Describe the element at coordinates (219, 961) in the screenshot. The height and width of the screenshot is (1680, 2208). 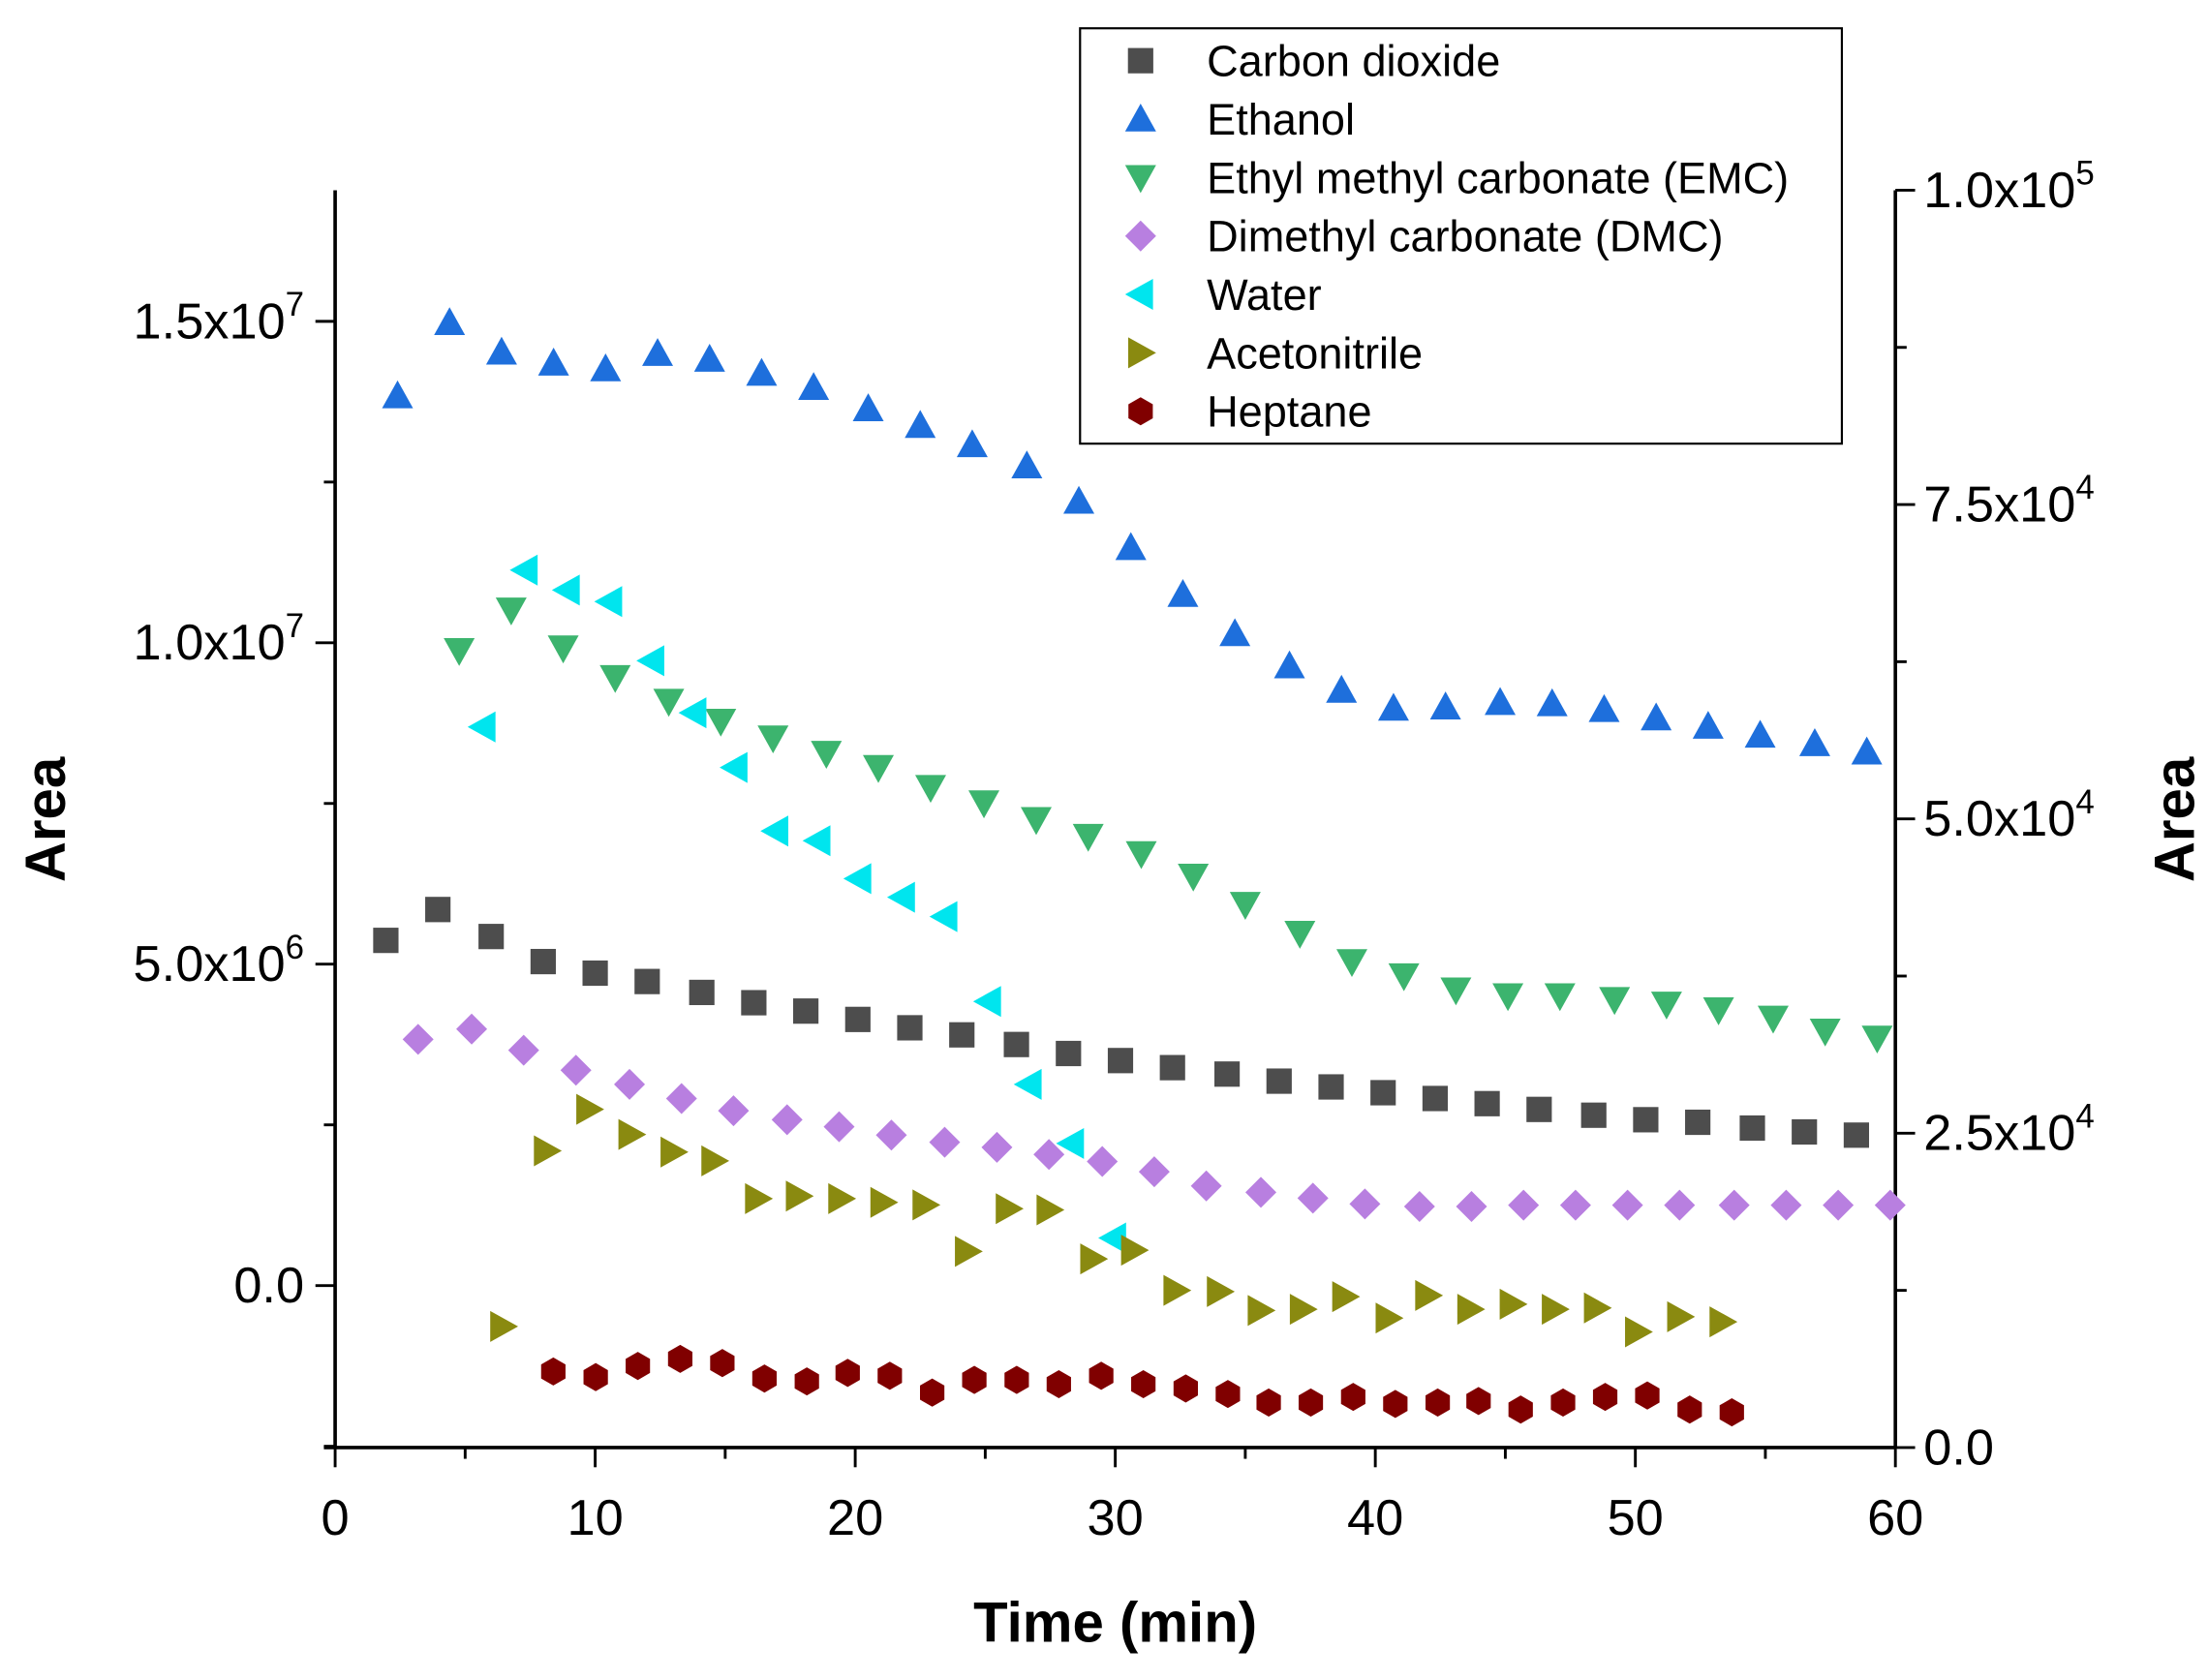
I see `y-tick-label: 5.0x10⁶` at that location.